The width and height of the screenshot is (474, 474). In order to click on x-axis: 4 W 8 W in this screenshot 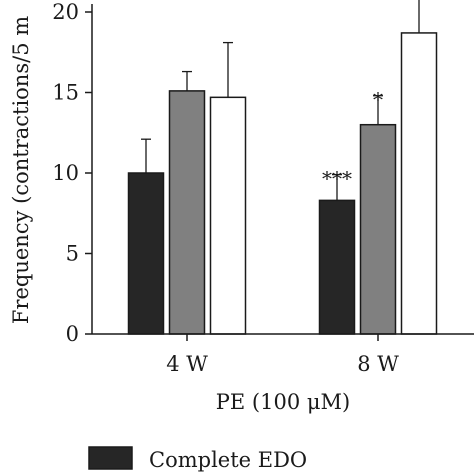, I will do `click(283, 354)`.